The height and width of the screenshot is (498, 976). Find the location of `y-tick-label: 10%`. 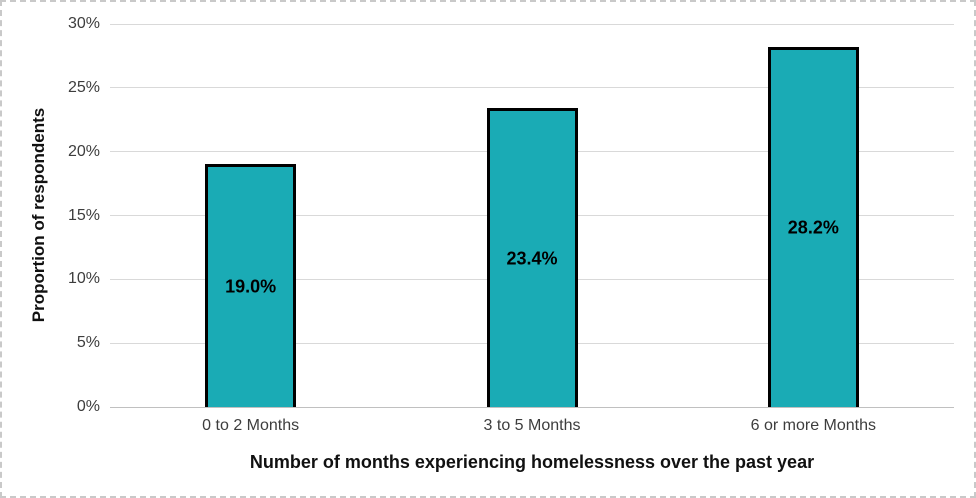

y-tick-label: 10% is located at coordinates (83, 279).